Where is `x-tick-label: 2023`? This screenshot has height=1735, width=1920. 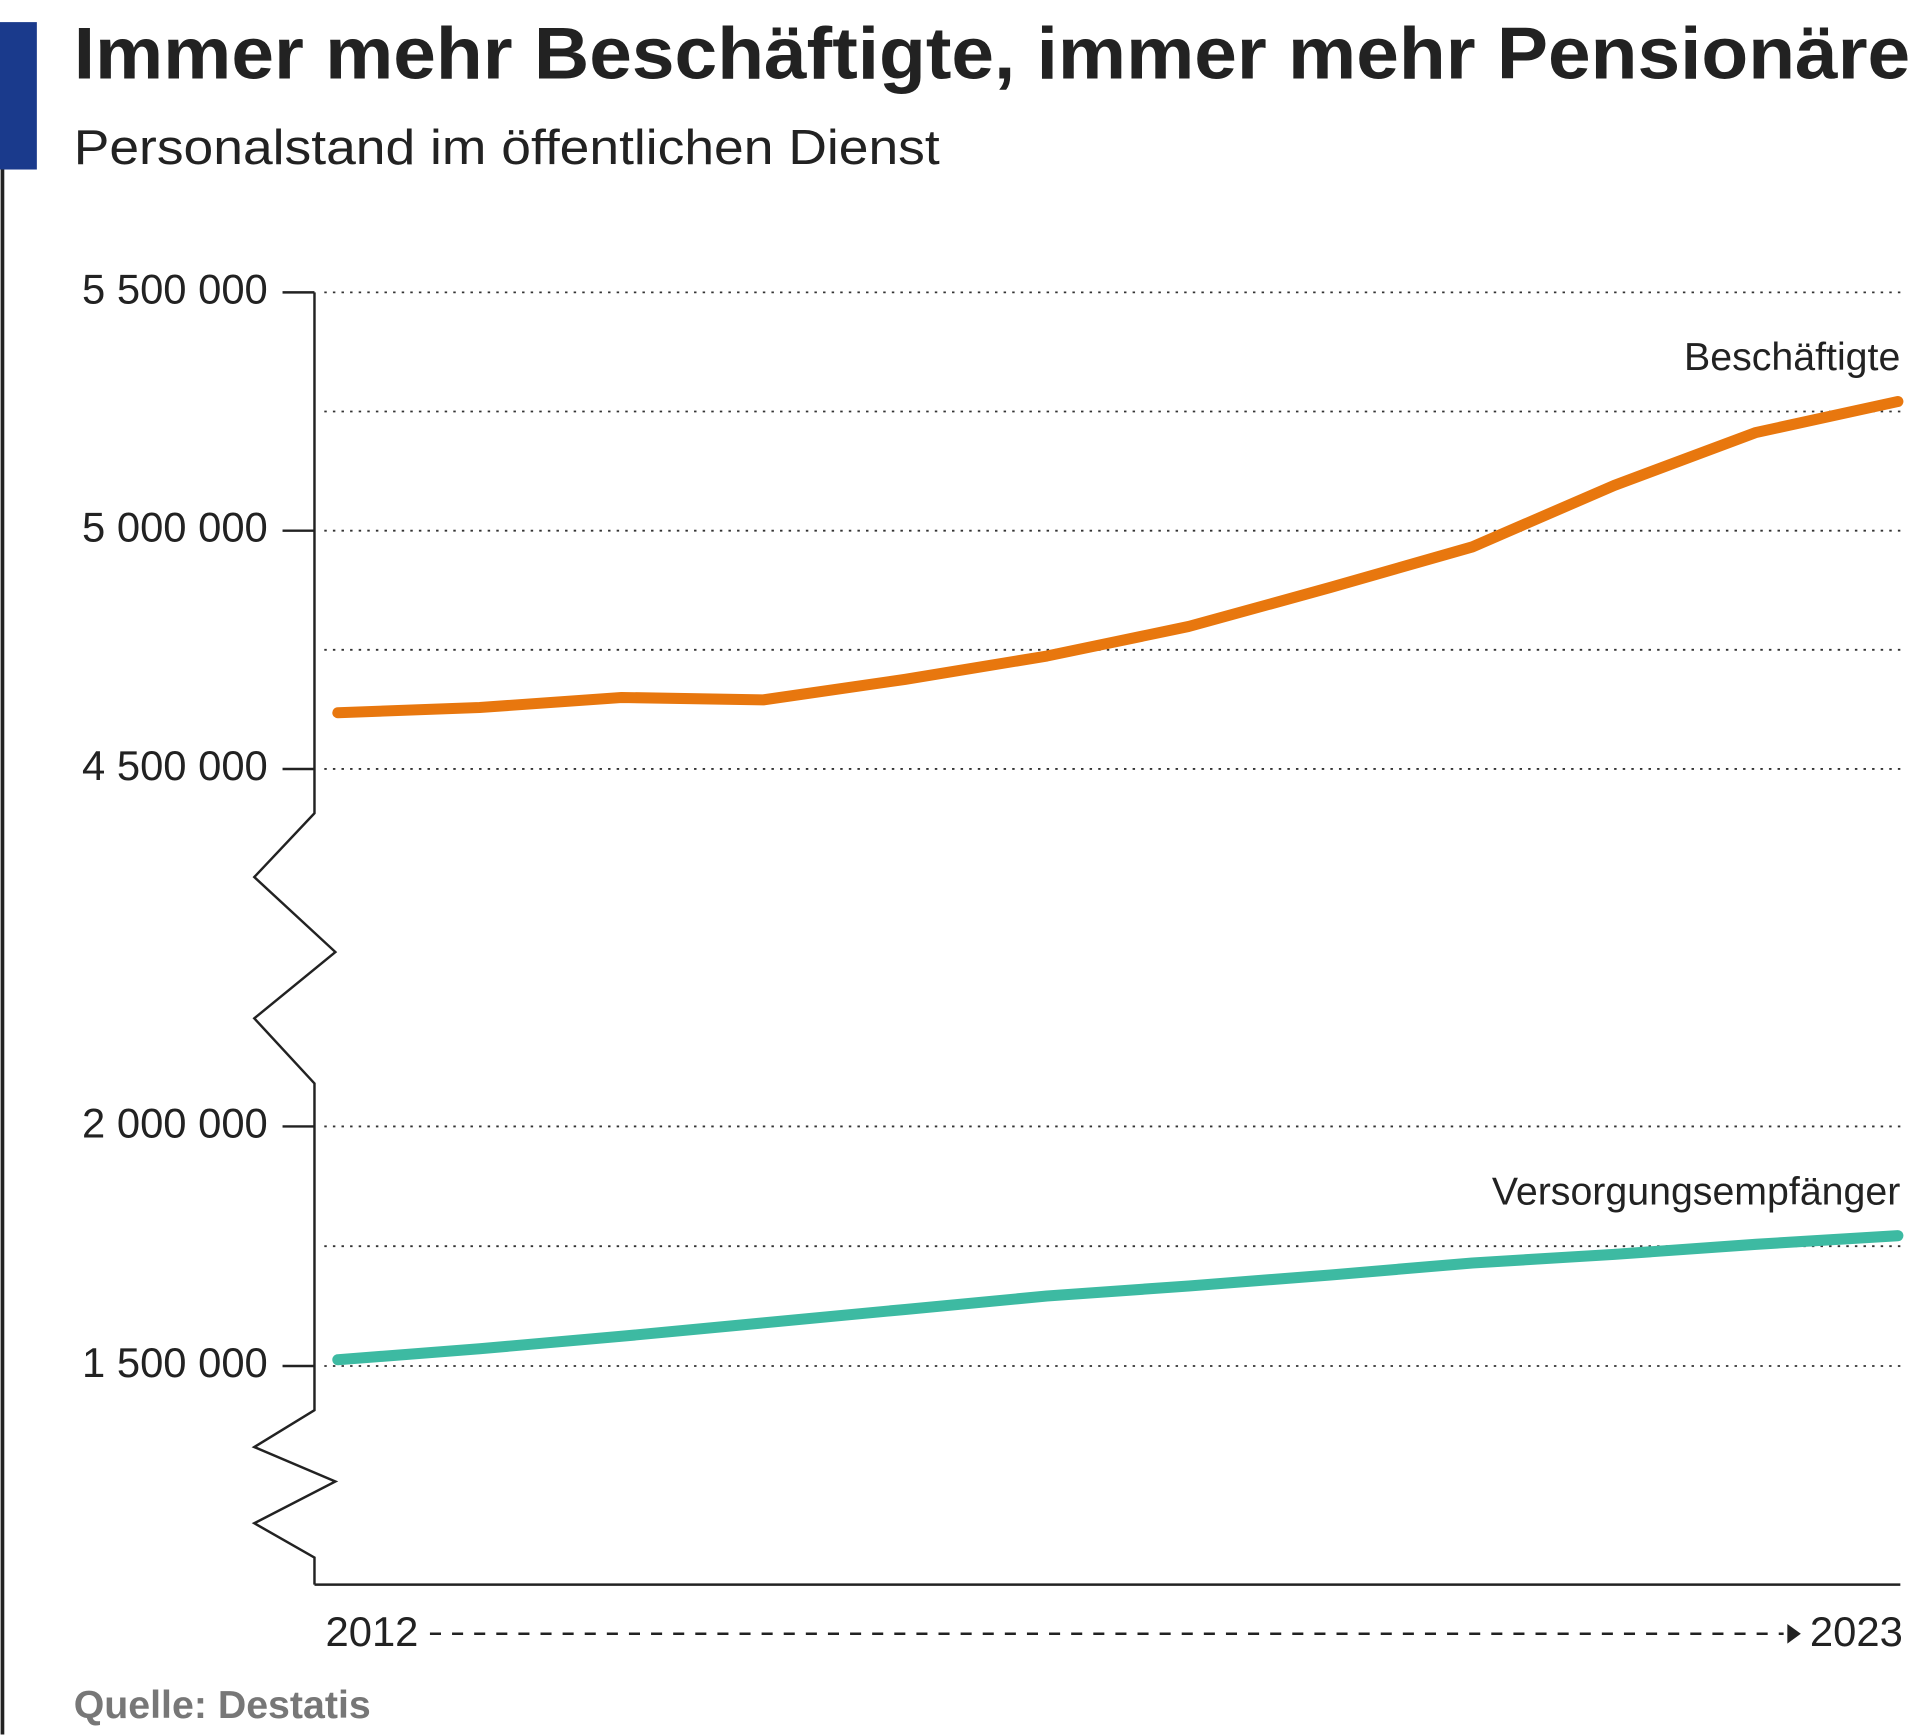 x-tick-label: 2023 is located at coordinates (1856, 1631).